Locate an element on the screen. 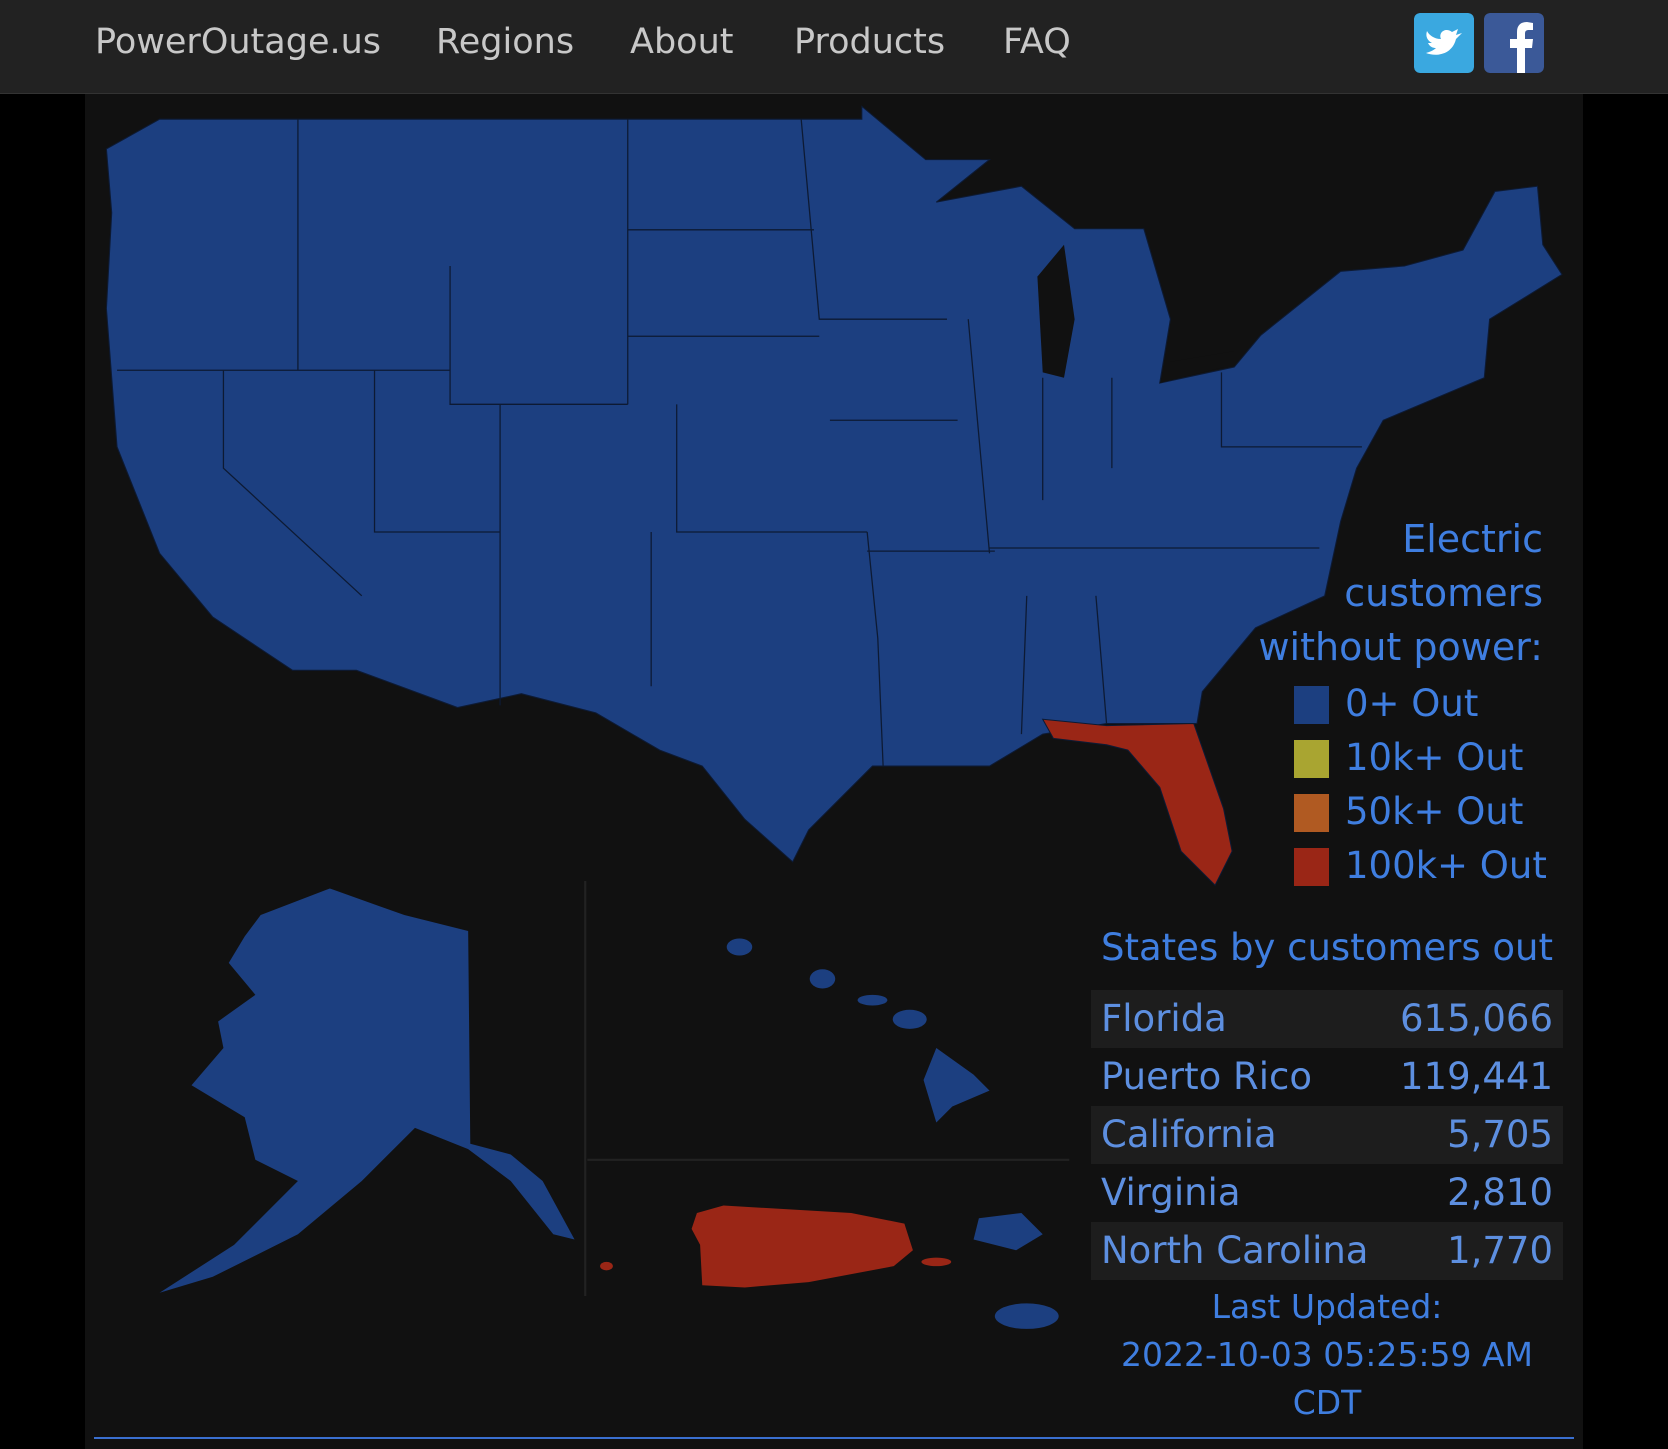 The height and width of the screenshot is (1449, 1668). nav-bar: PowerOutage.us Regions About Products FAQ is located at coordinates (834, 47).